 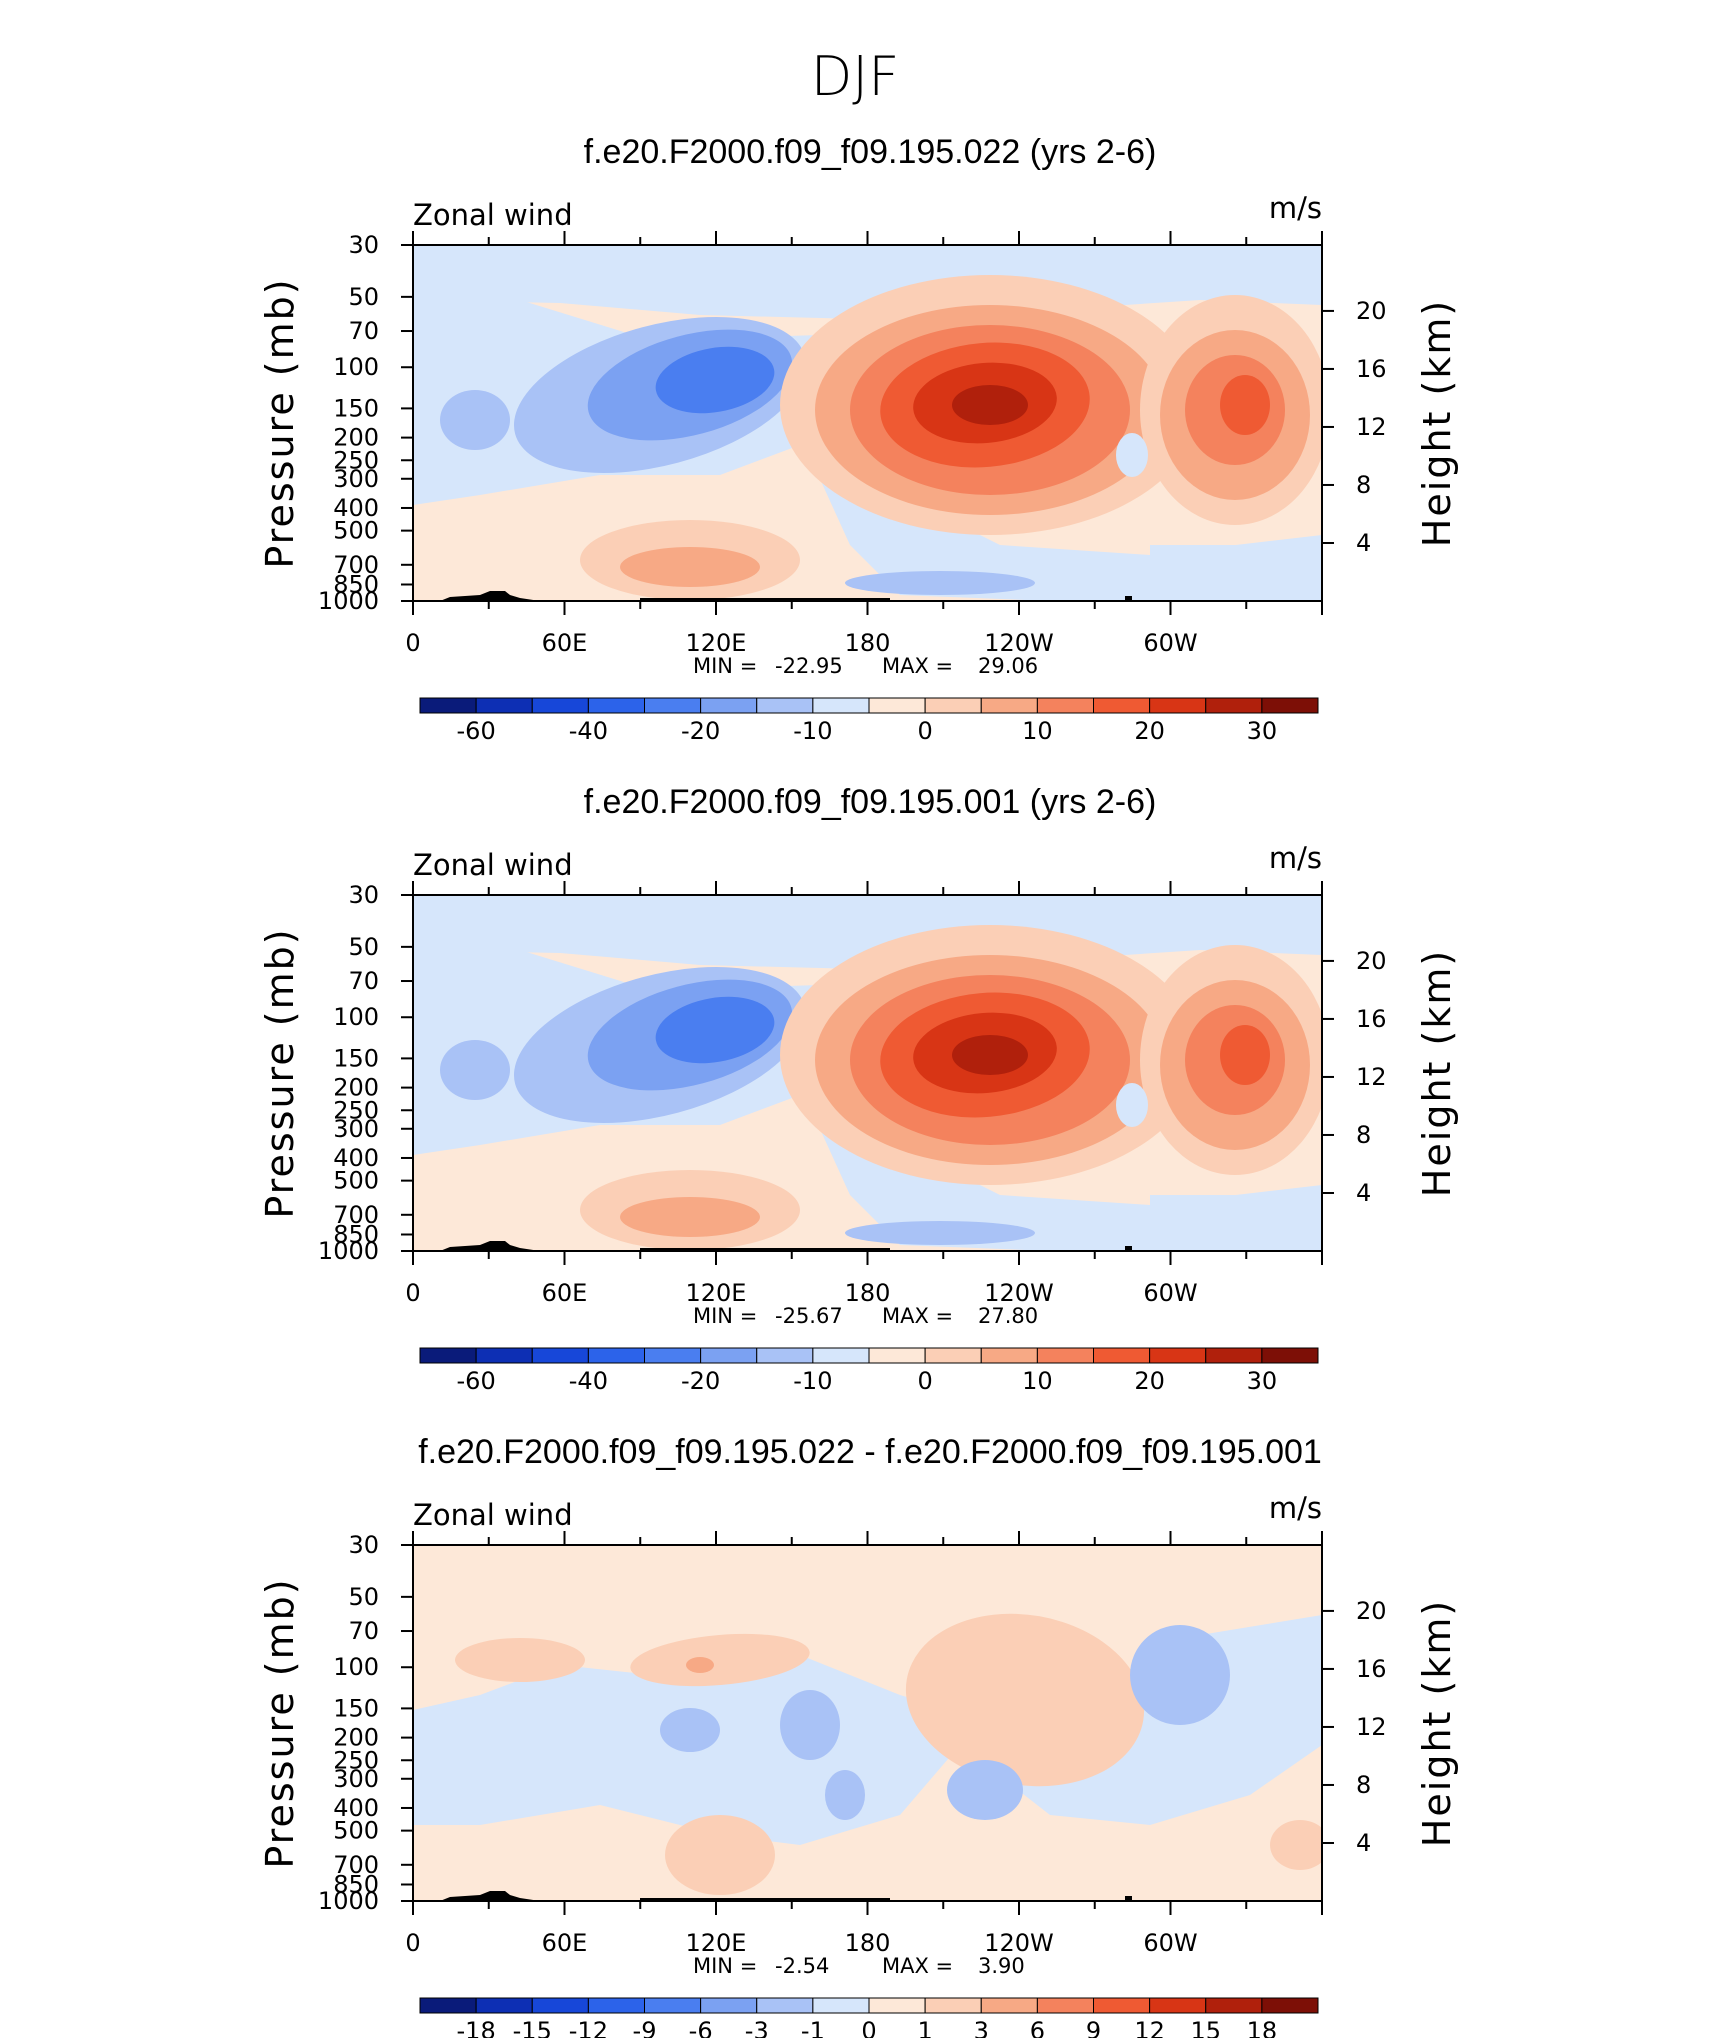 I want to click on contour-negative-east, so click(x=1236, y=573).